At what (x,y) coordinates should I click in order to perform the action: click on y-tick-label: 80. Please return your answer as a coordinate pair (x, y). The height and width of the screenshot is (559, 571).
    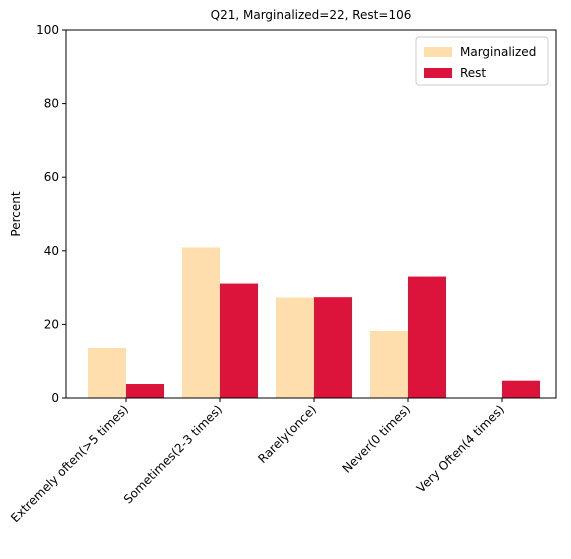
    Looking at the image, I should click on (51, 104).